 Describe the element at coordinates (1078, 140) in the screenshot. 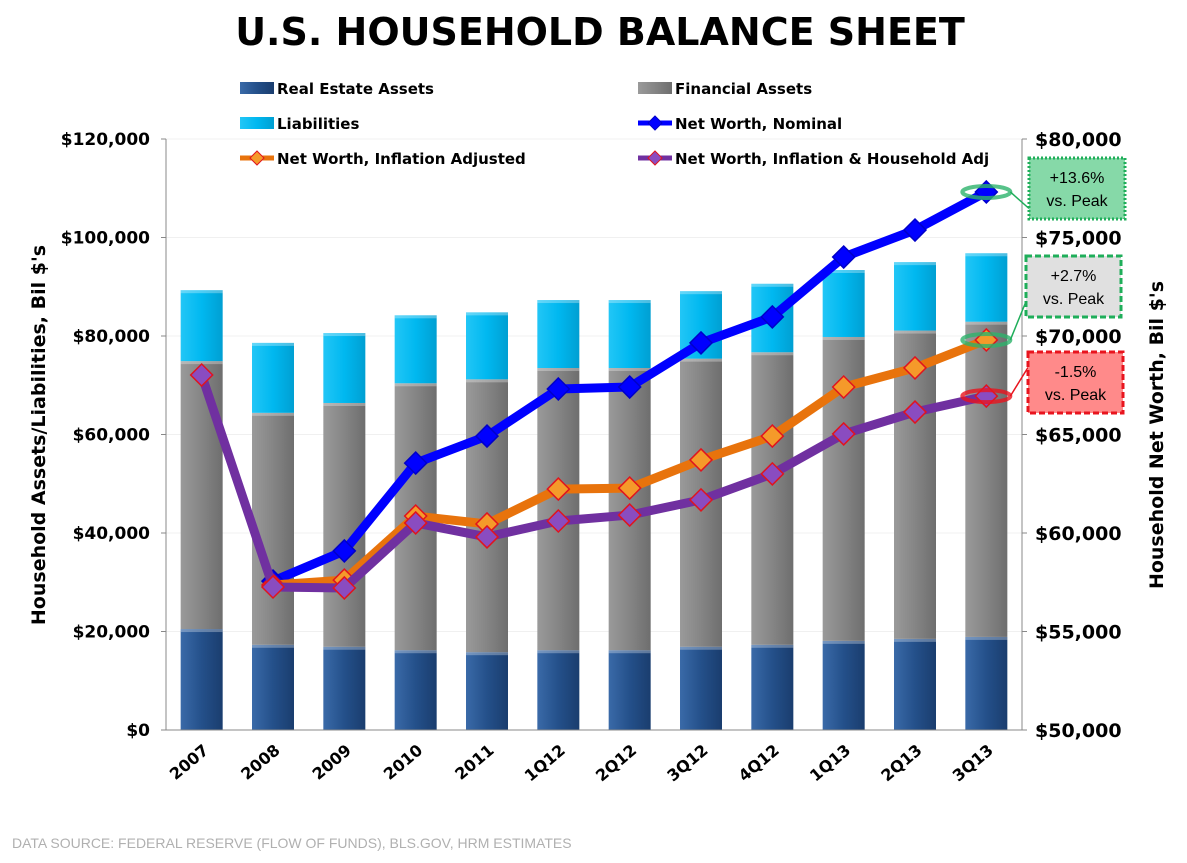

I see `y-right-tick-label: $80,000` at that location.